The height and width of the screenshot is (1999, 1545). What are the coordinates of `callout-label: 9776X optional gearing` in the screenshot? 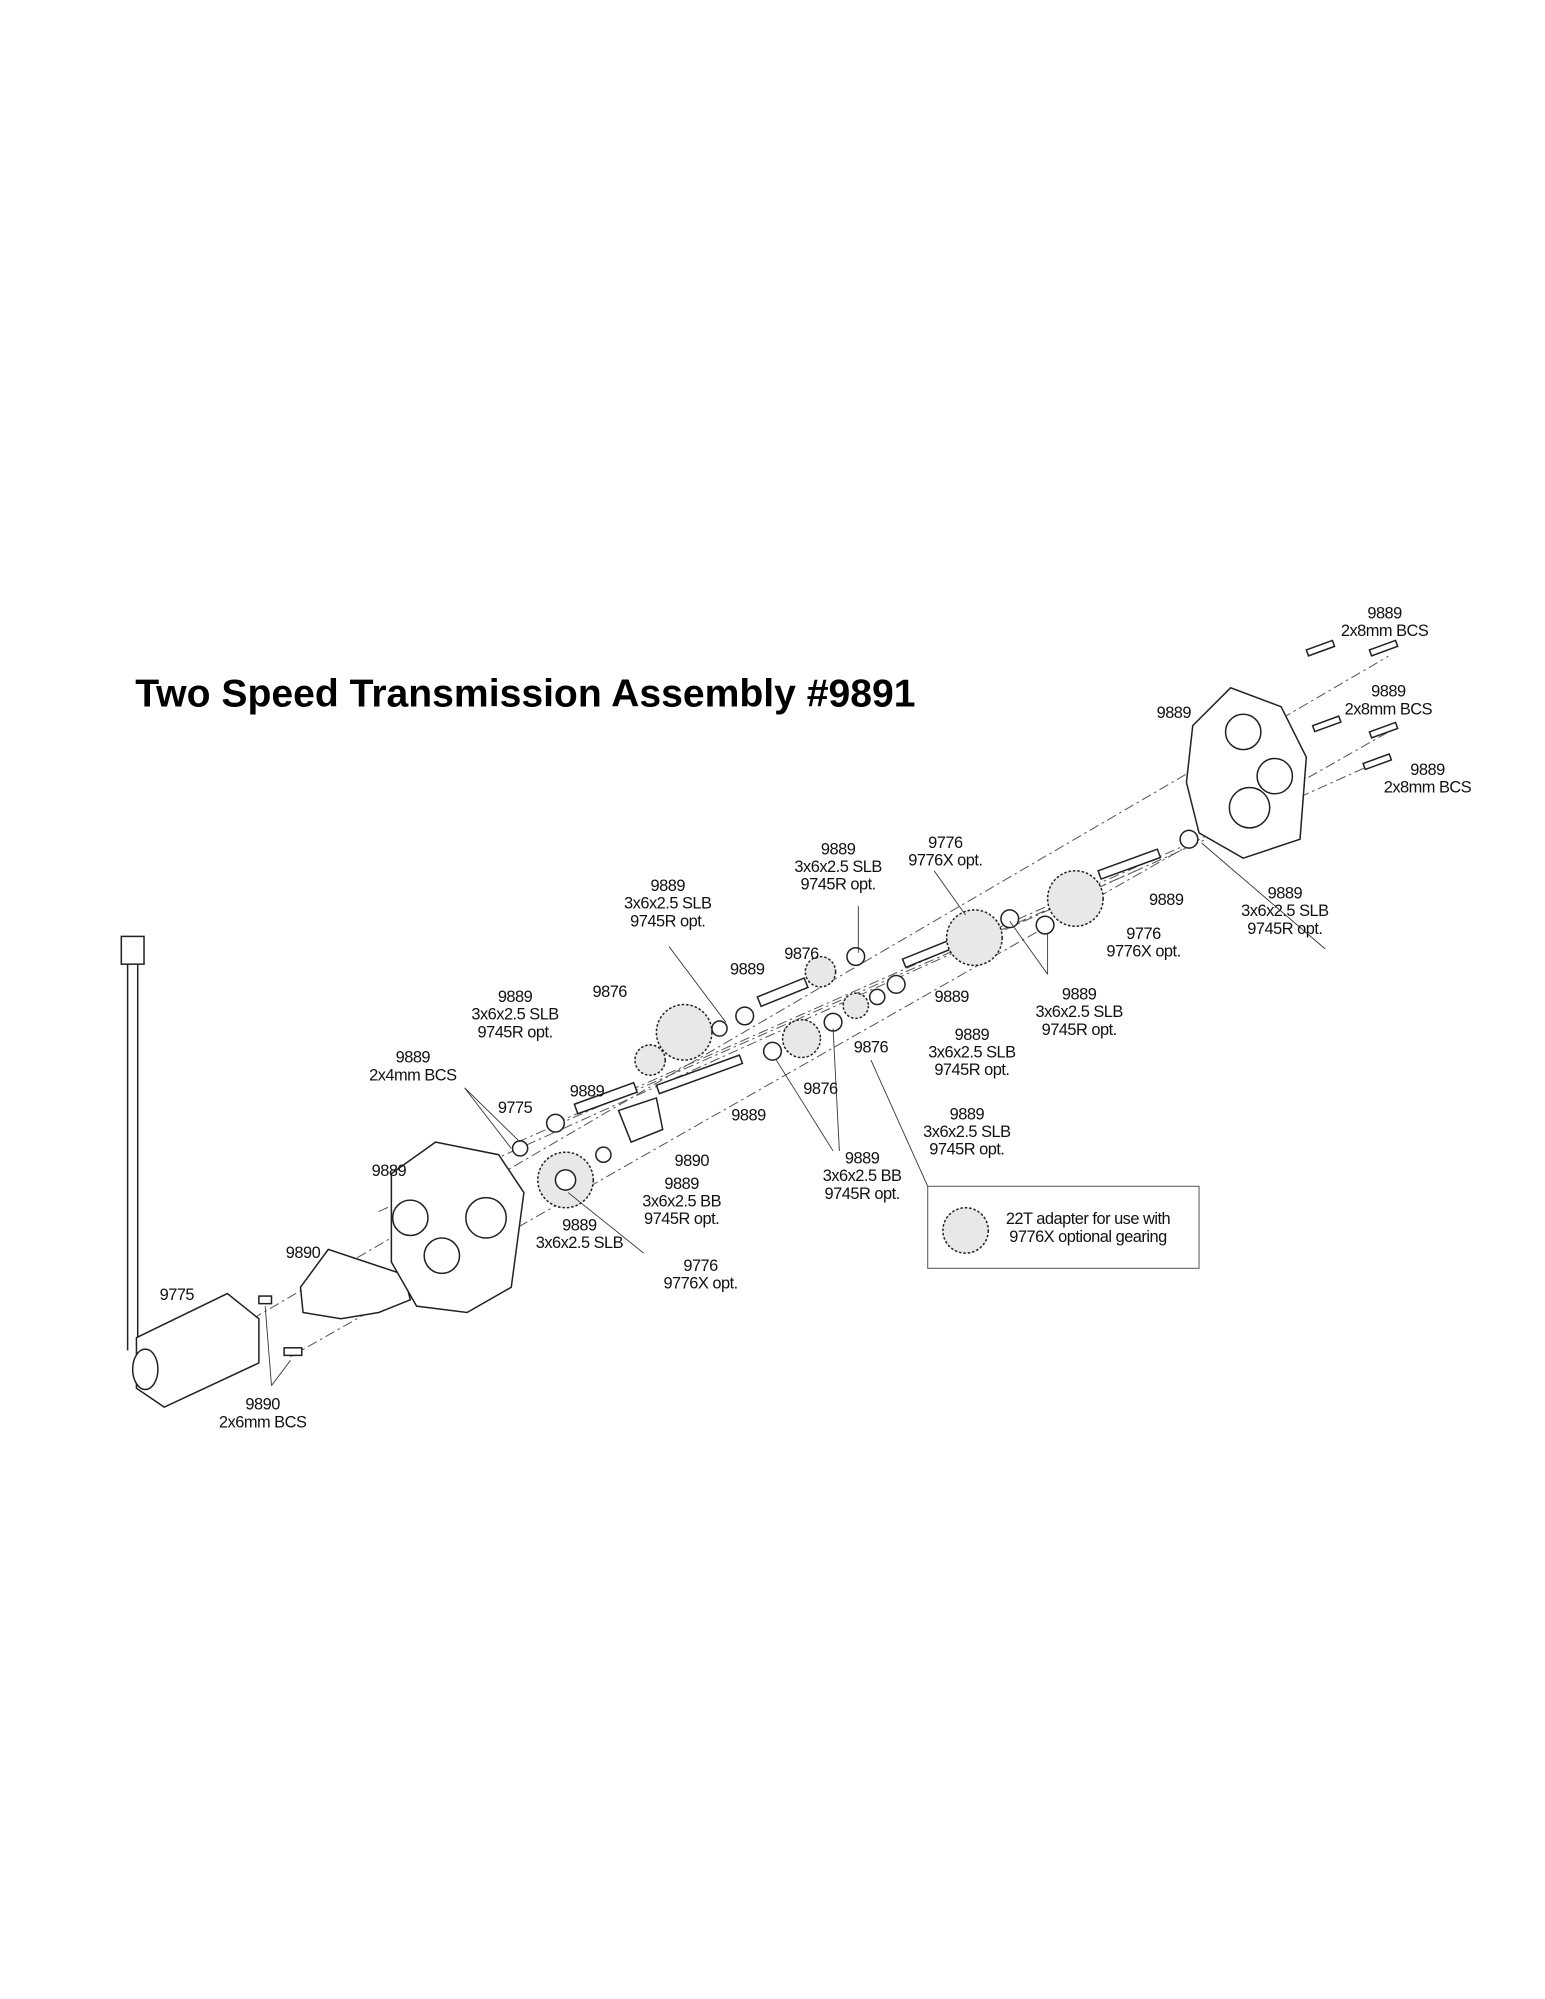 It's located at (1088, 1237).